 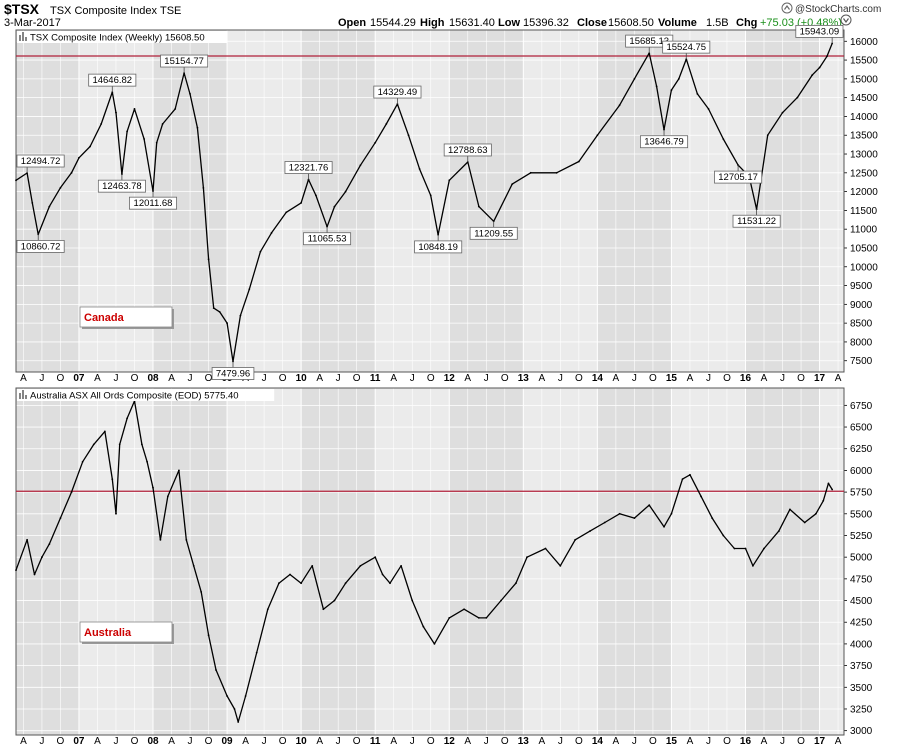 What do you see at coordinates (864, 117) in the screenshot?
I see `tsx-ytick-label: 14000` at bounding box center [864, 117].